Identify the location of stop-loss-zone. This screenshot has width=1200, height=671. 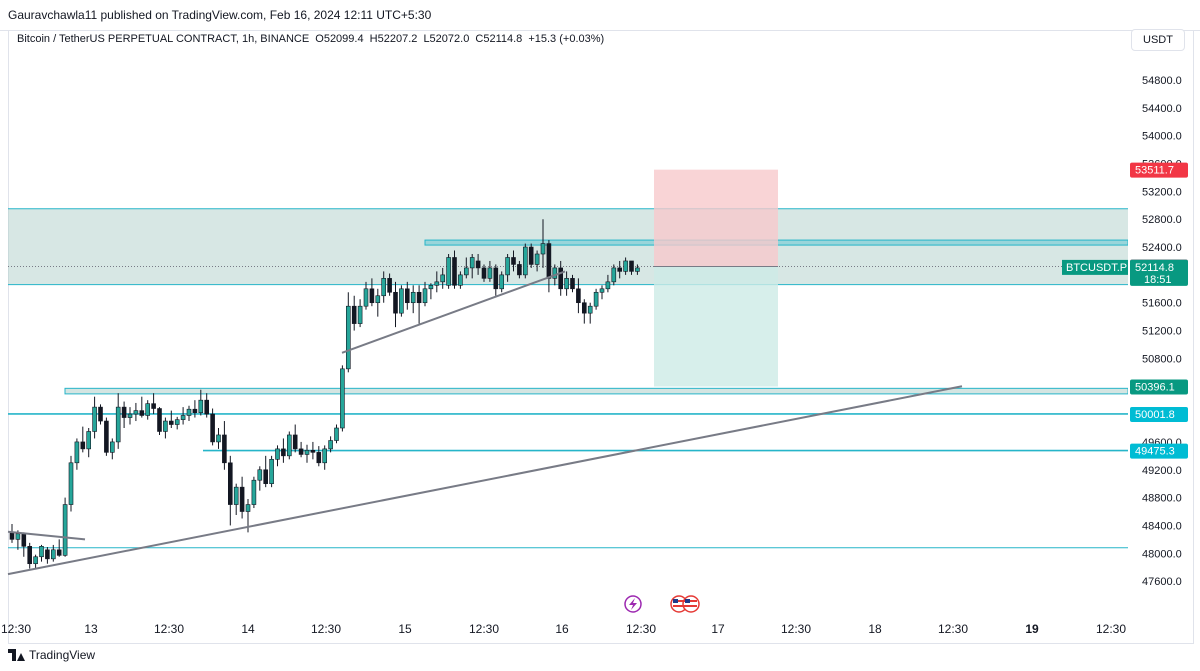
(716, 218).